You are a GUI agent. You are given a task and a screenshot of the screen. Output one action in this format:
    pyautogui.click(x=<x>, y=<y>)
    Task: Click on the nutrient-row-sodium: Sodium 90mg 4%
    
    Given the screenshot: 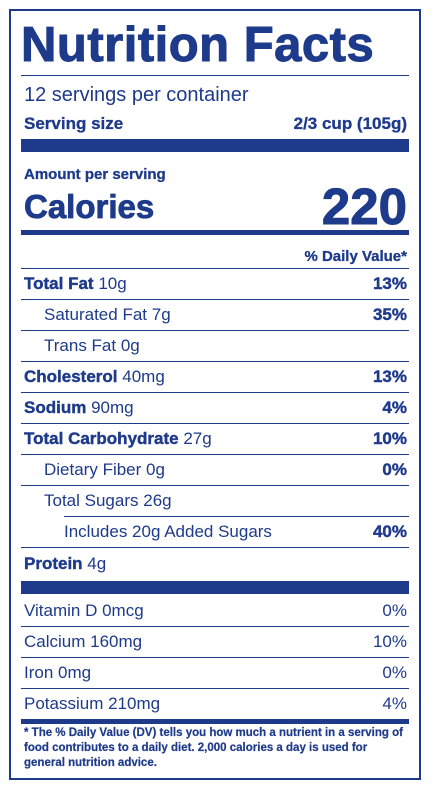 What is the action you would take?
    pyautogui.click(x=215, y=407)
    